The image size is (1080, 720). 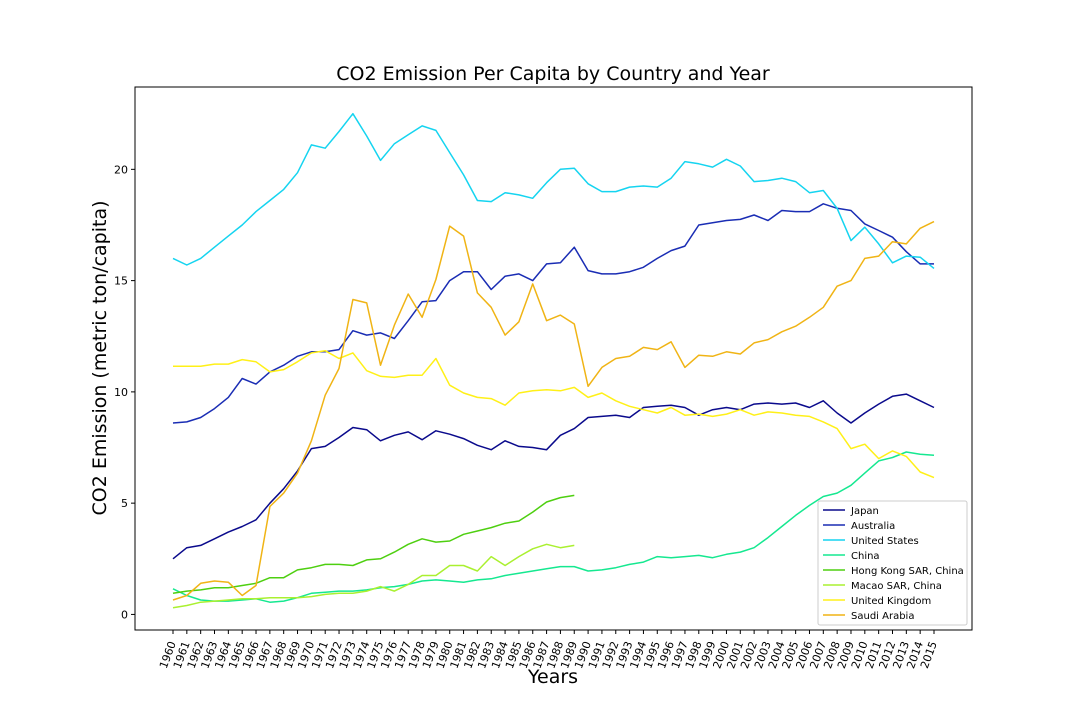 What do you see at coordinates (864, 511) in the screenshot?
I see `legend-label-japan: Japan` at bounding box center [864, 511].